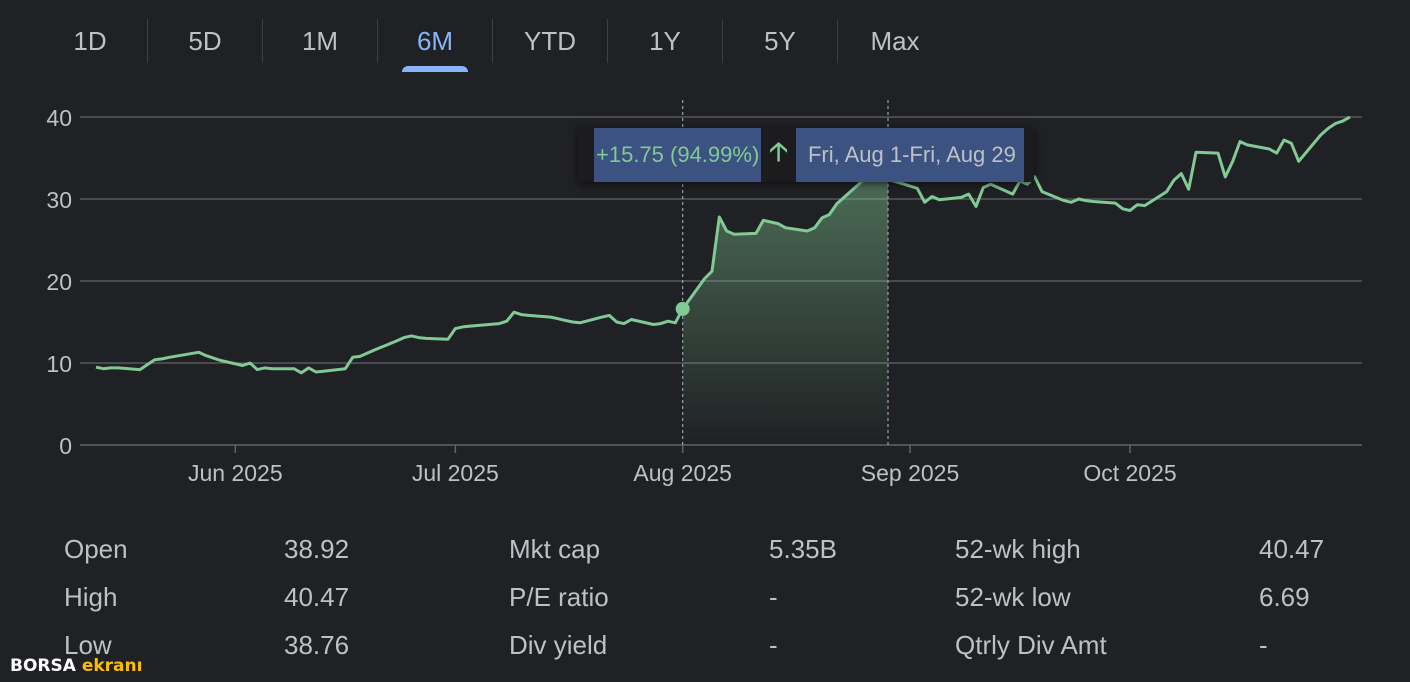  I want to click on x-tick-label: Aug 2025, so click(682, 473).